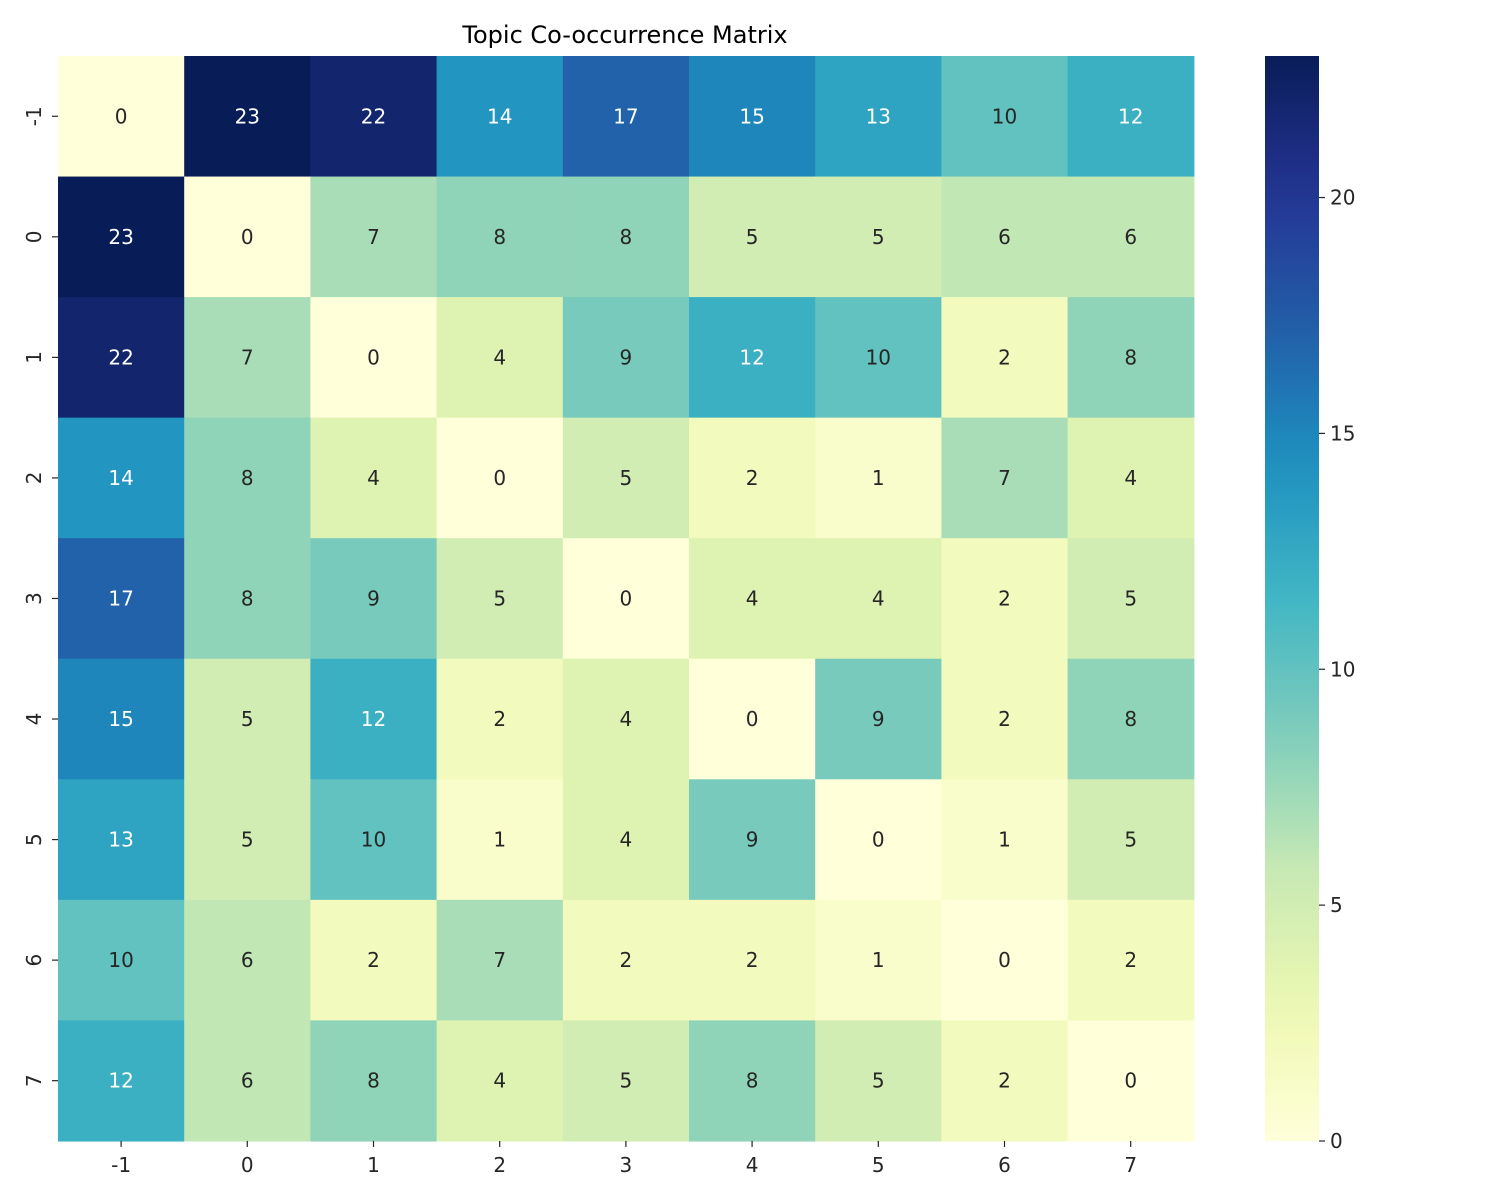 This screenshot has height=1200, width=1500. I want to click on cell-value-label: 9, so click(752, 840).